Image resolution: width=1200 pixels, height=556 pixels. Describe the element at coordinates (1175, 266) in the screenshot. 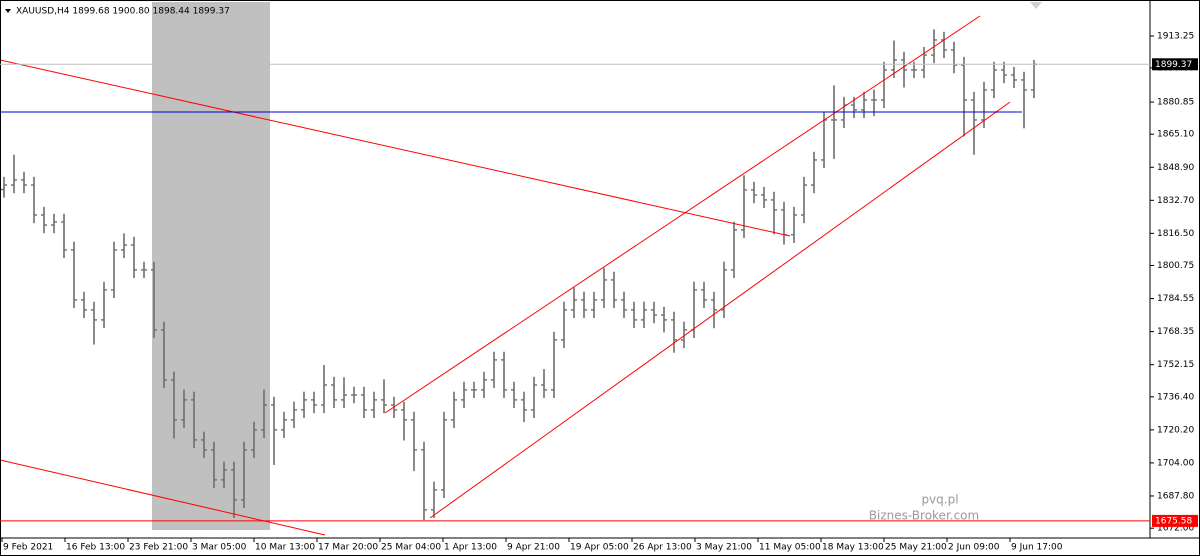

I see `y-tick-label: 1800.75` at that location.